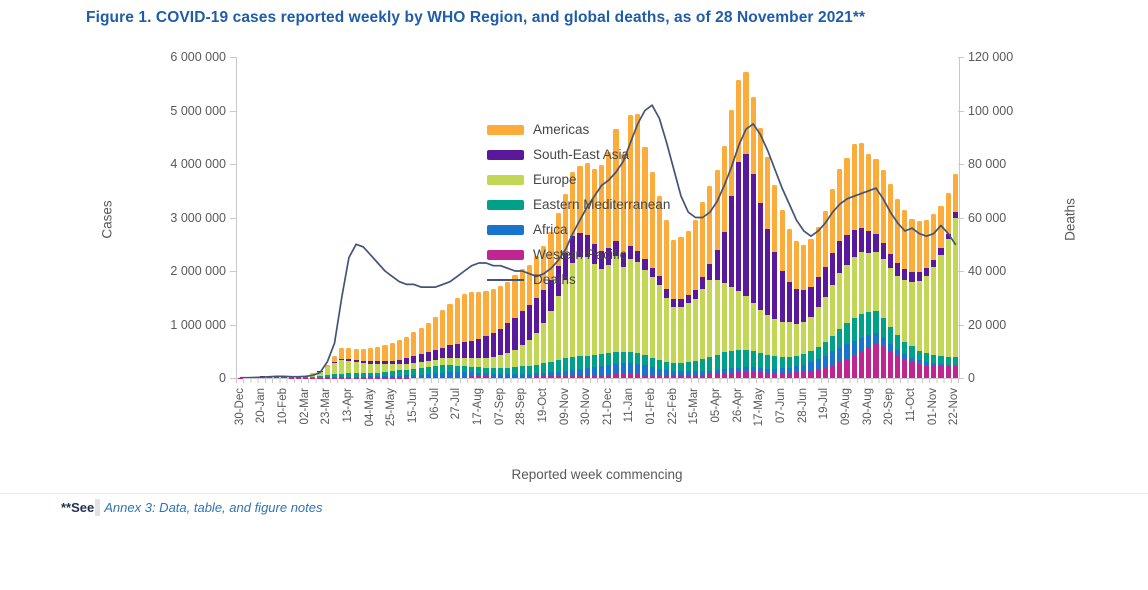 Image resolution: width=1148 pixels, height=590 pixels. I want to click on deaths-tick-0: 0, so click(971, 378).